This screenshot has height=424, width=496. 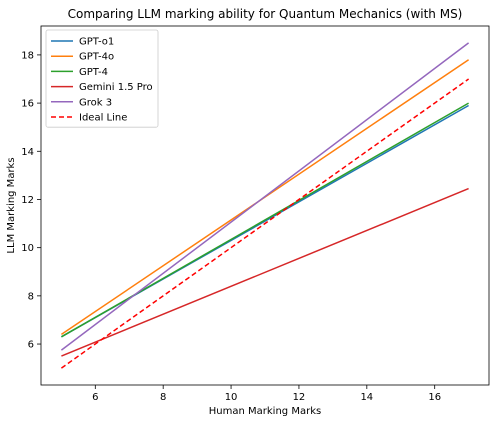 I want to click on y-tick-label-2: 10, so click(x=27, y=248).